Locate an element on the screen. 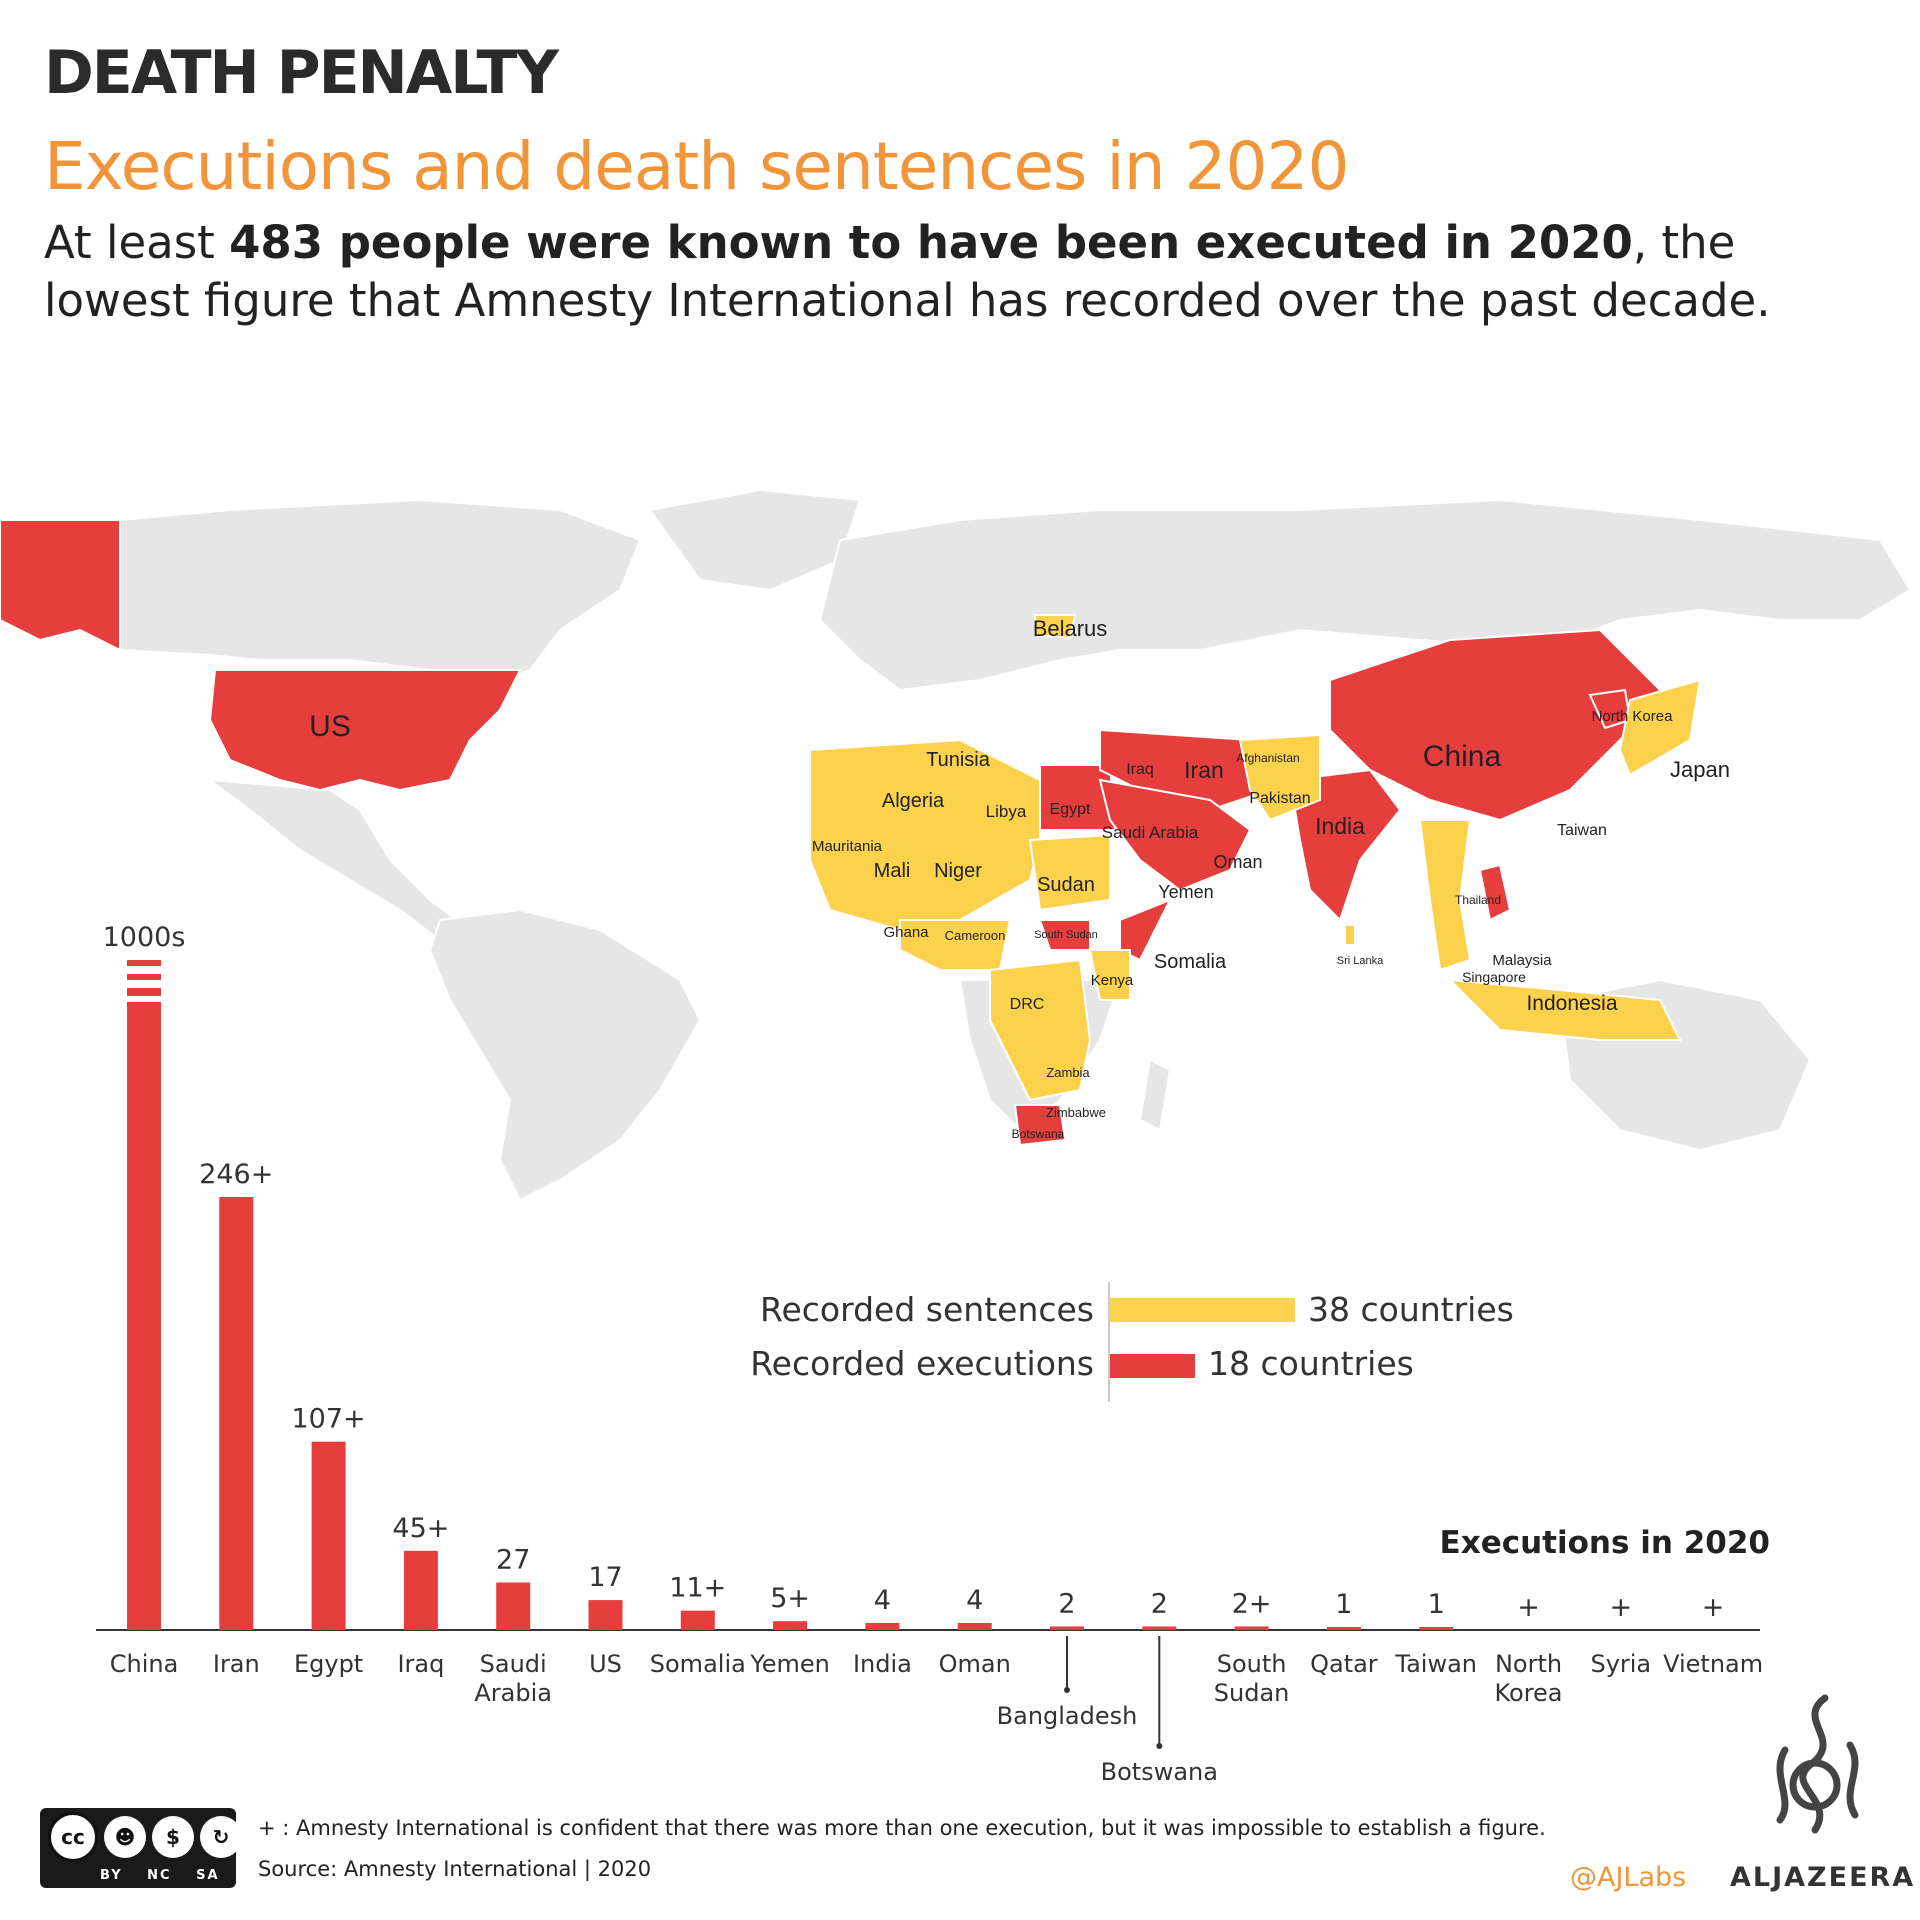 The image size is (1920, 1920). map-label-sri-lanka: Sri Lanka is located at coordinates (1360, 961).